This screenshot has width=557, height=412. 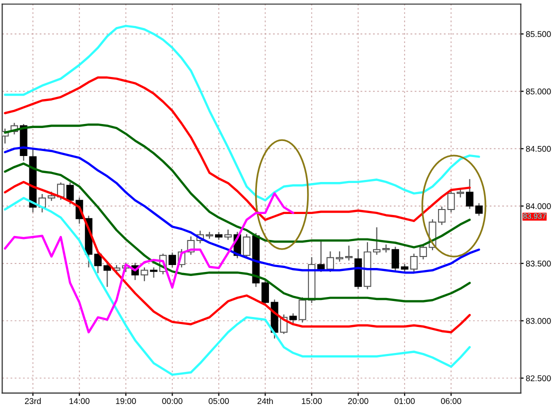 I want to click on y-tick-label: 82.500, so click(x=538, y=378).